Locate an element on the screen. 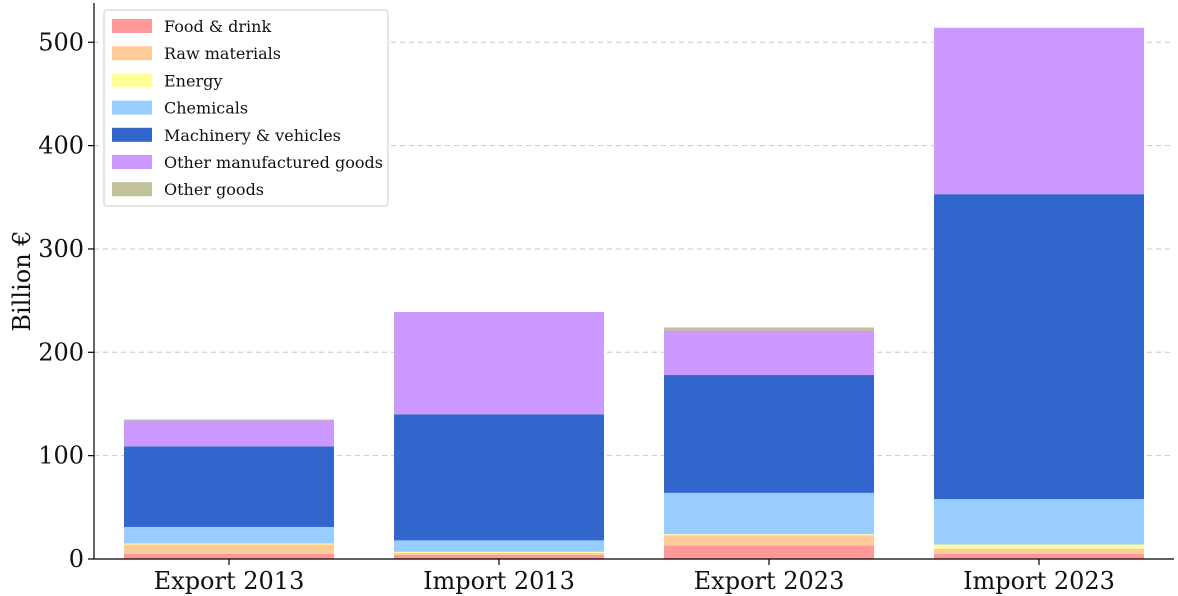 Image resolution: width=1178 pixels, height=596 pixels. legend-label: Raw materials is located at coordinates (222, 53).